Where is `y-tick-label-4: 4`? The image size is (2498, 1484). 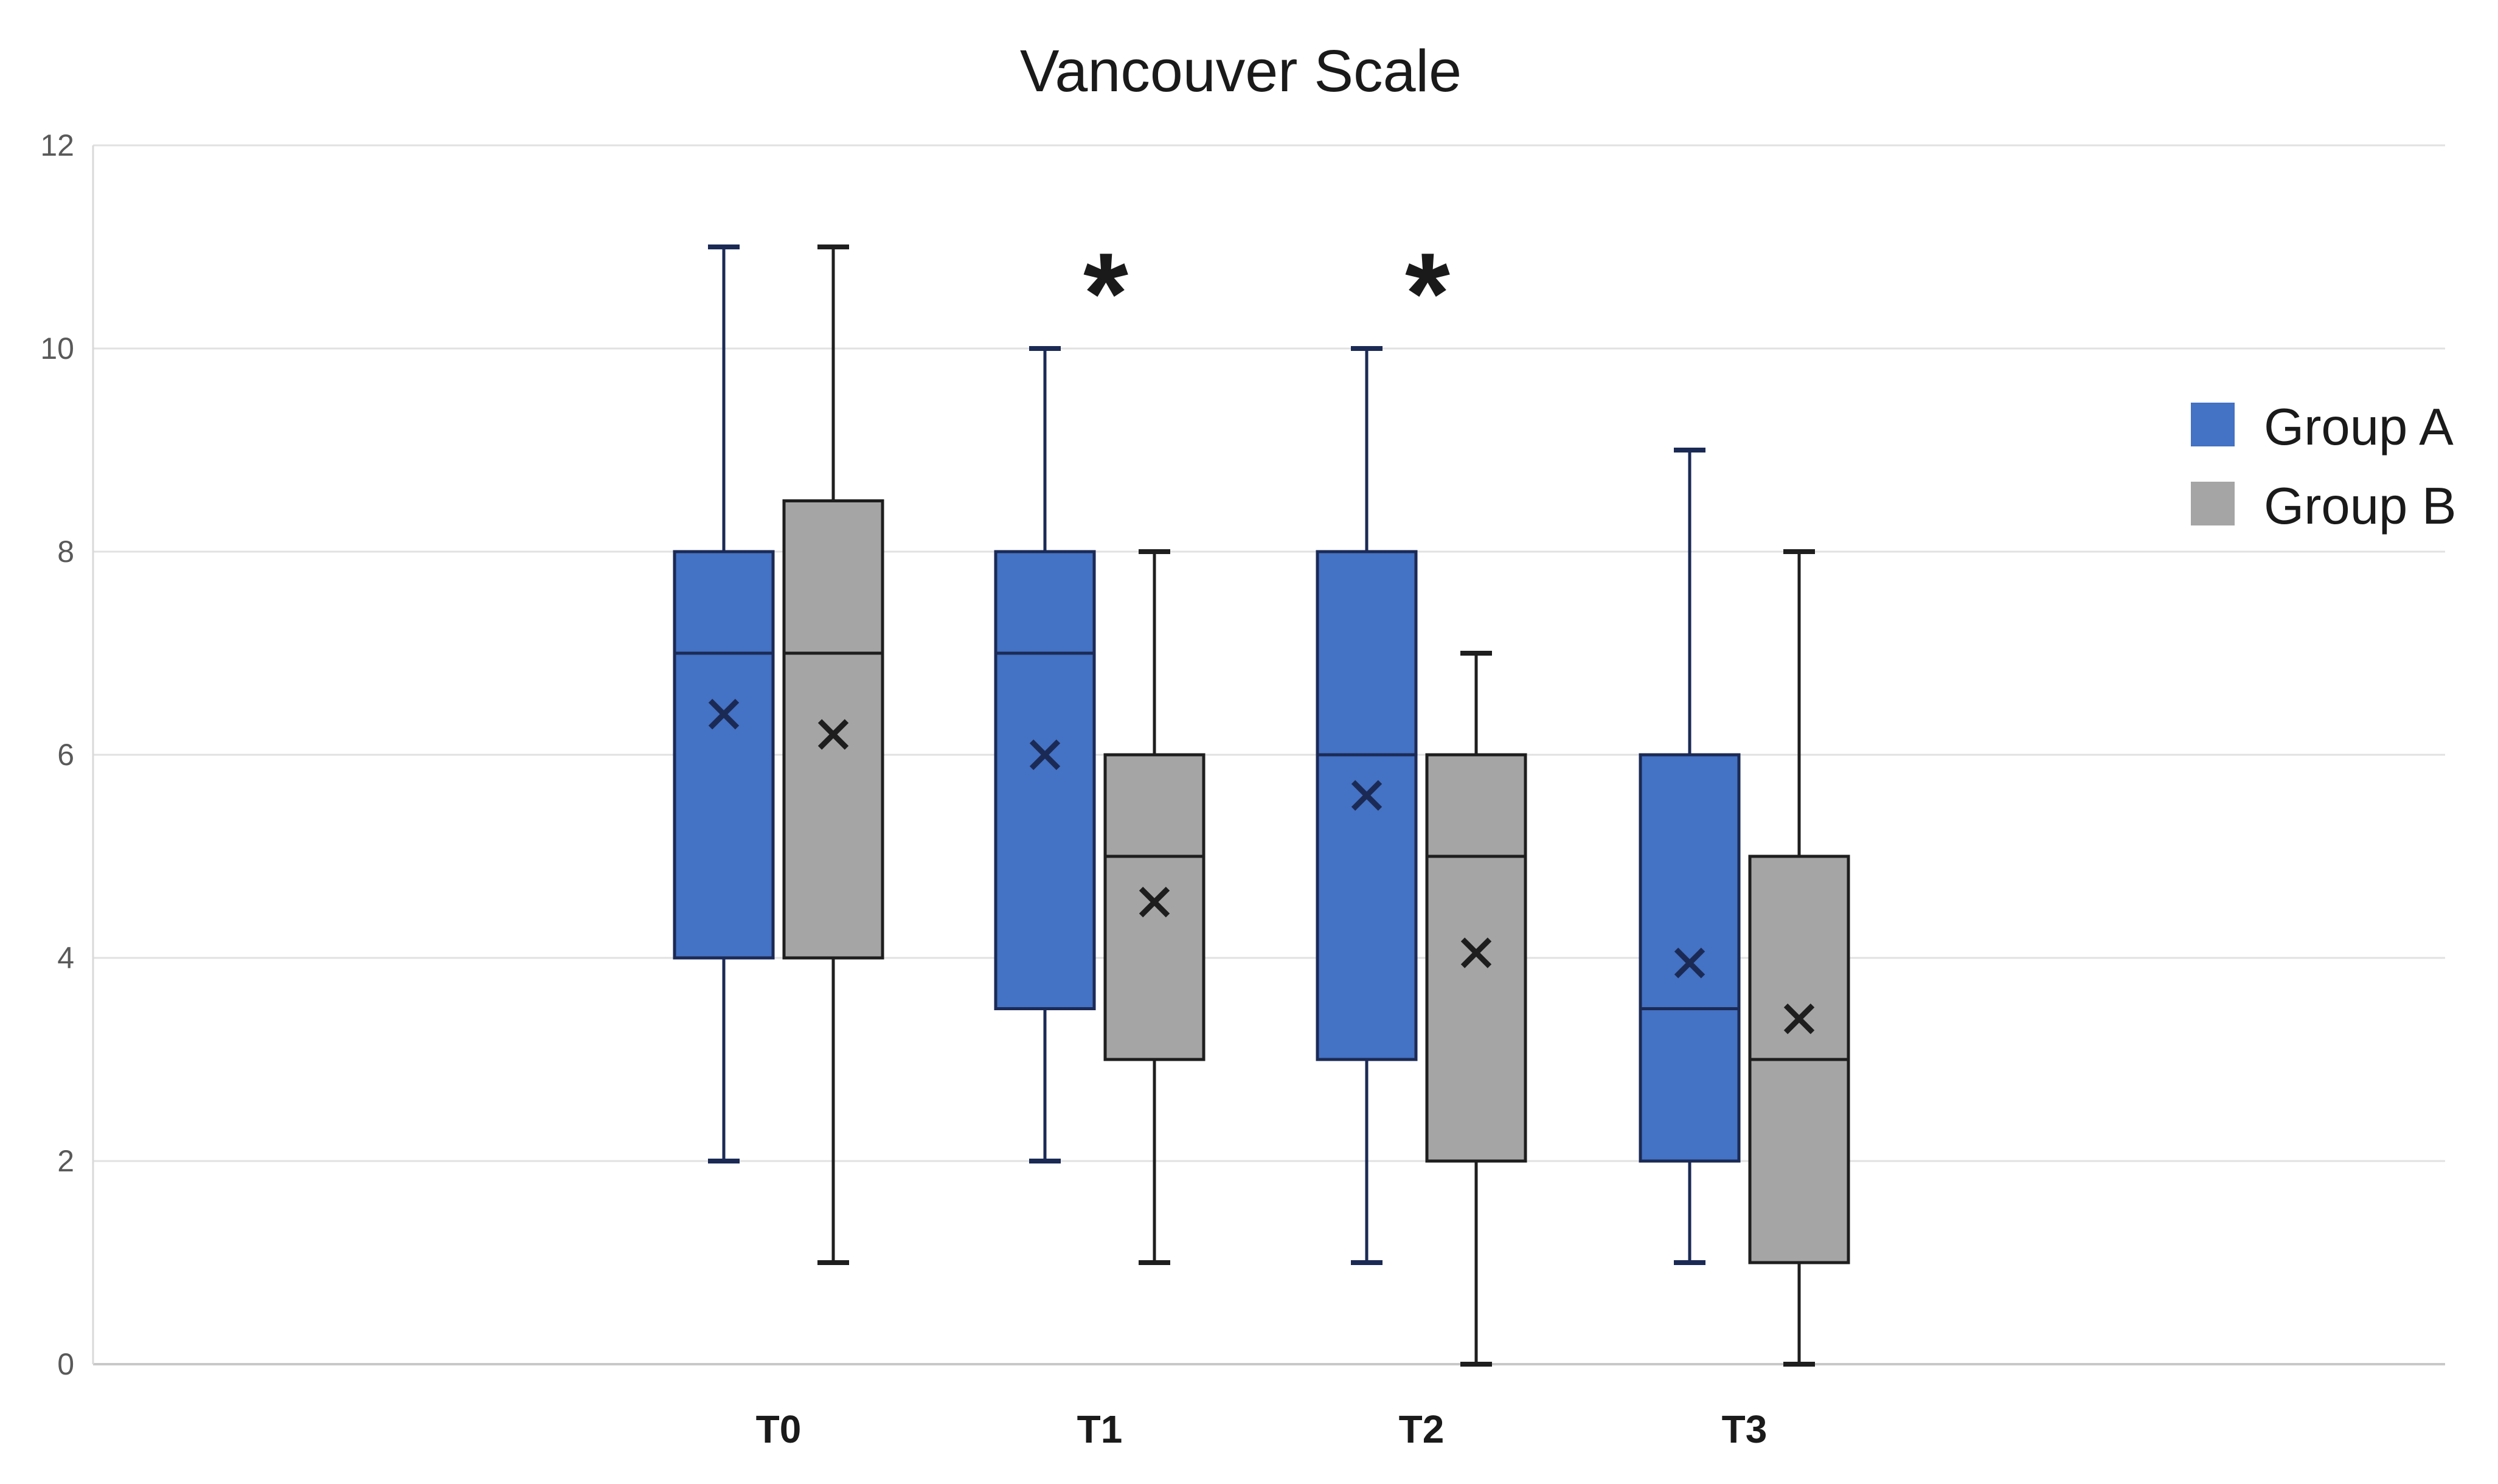
y-tick-label-4: 4 is located at coordinates (65, 958).